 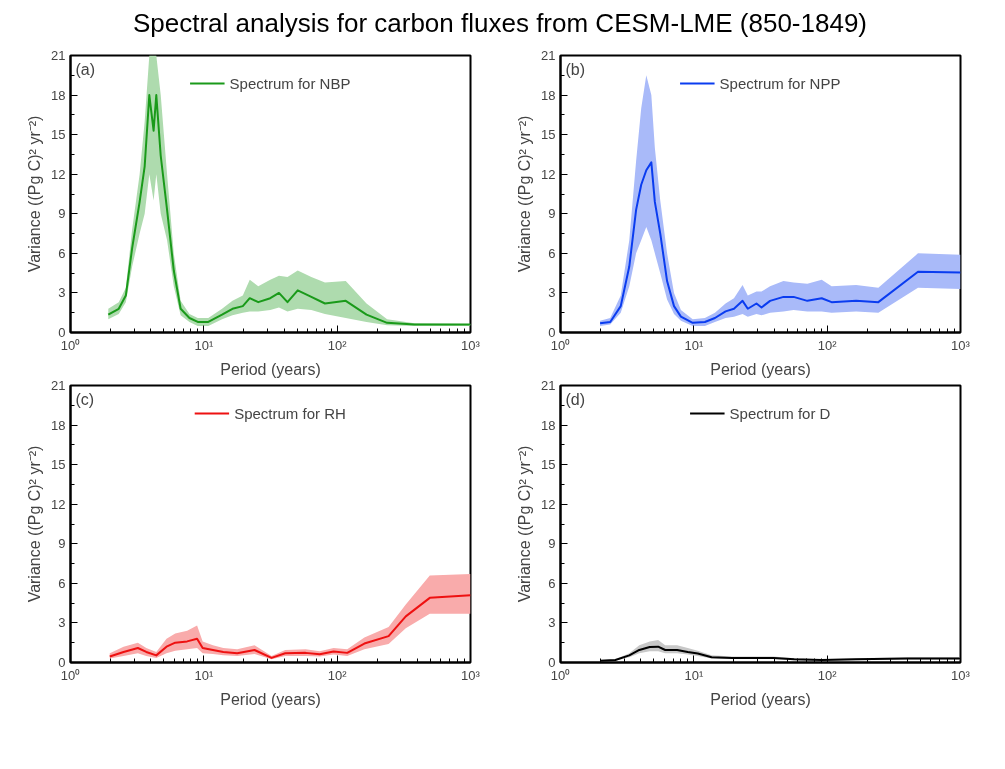 What do you see at coordinates (780, 83) in the screenshot?
I see `legend-label: Spectrum for NPP` at bounding box center [780, 83].